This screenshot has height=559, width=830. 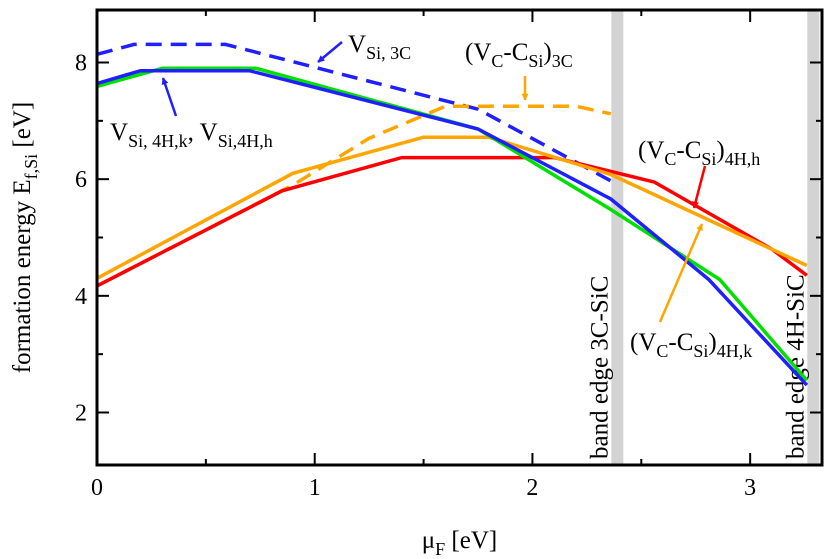 What do you see at coordinates (158, 141) in the screenshot?
I see `annotation-part: Si, 4H,k` at bounding box center [158, 141].